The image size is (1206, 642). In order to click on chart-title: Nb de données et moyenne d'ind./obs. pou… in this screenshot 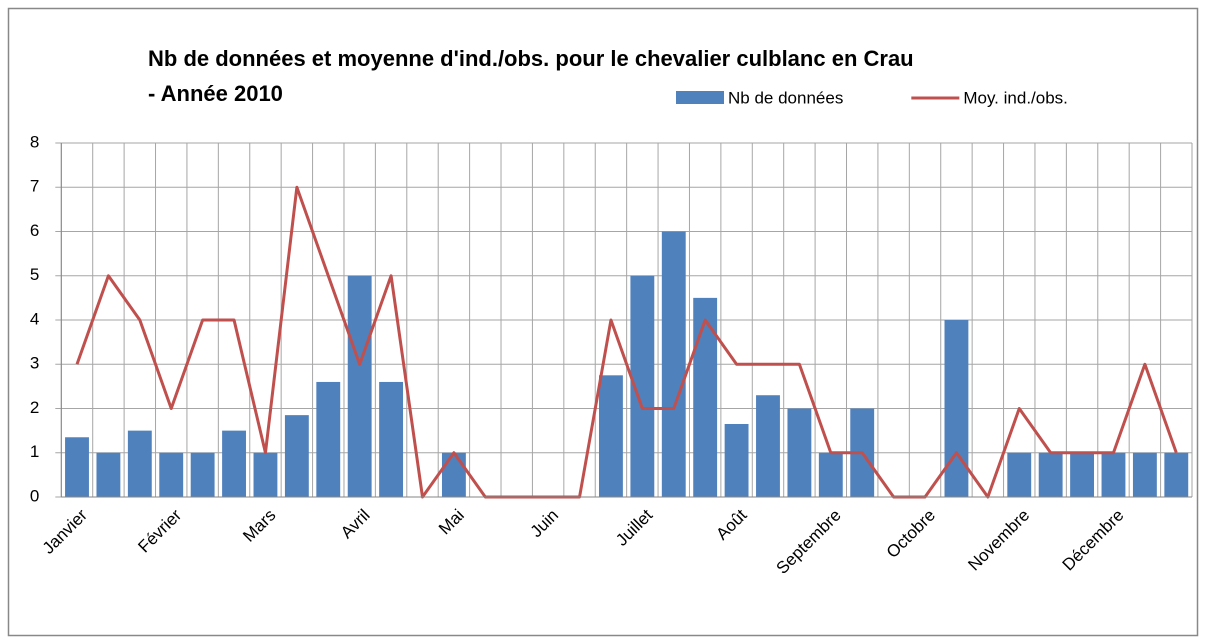, I will do `click(531, 58)`.